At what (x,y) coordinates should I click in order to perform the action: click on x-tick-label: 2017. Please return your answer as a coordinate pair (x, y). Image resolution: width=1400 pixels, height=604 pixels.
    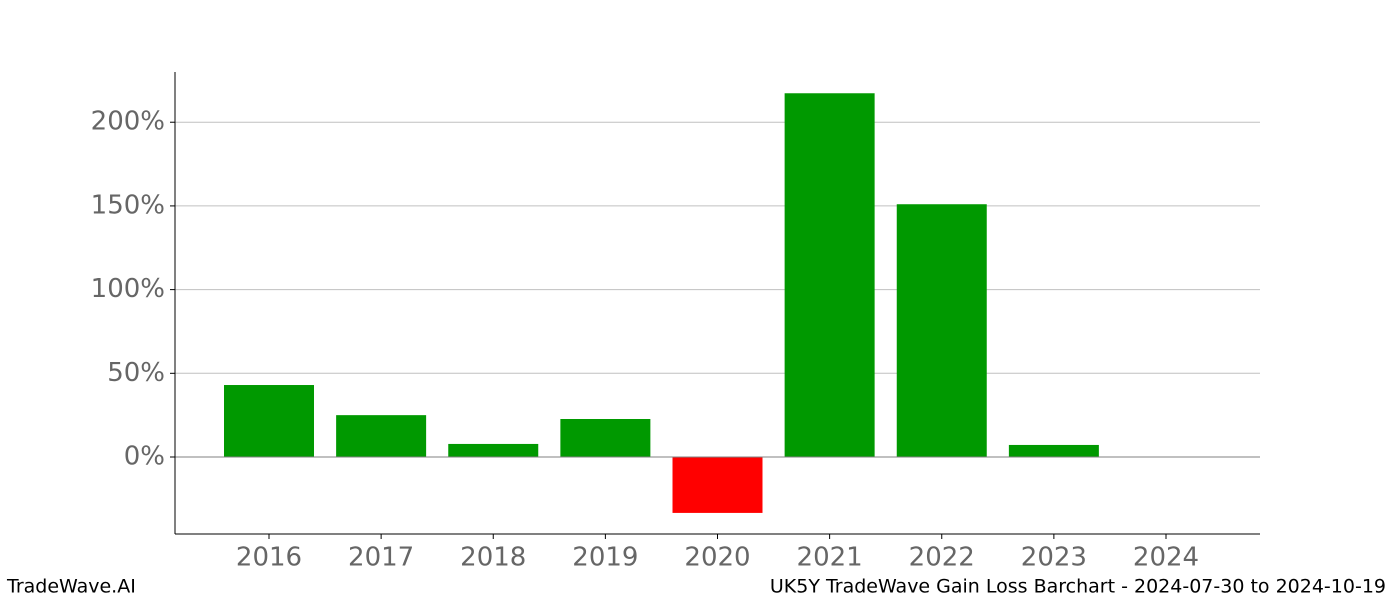
    Looking at the image, I should click on (381, 558).